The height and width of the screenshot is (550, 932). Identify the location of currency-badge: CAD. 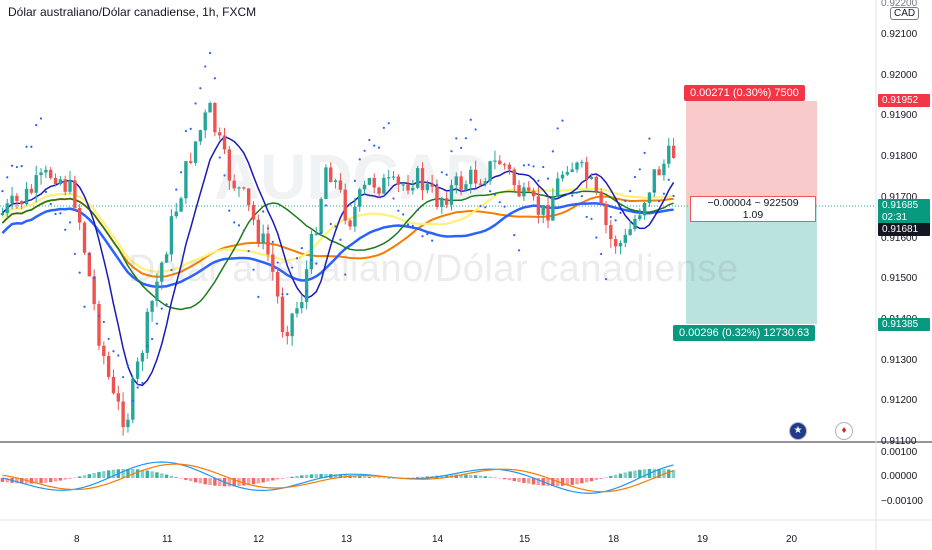
(905, 13).